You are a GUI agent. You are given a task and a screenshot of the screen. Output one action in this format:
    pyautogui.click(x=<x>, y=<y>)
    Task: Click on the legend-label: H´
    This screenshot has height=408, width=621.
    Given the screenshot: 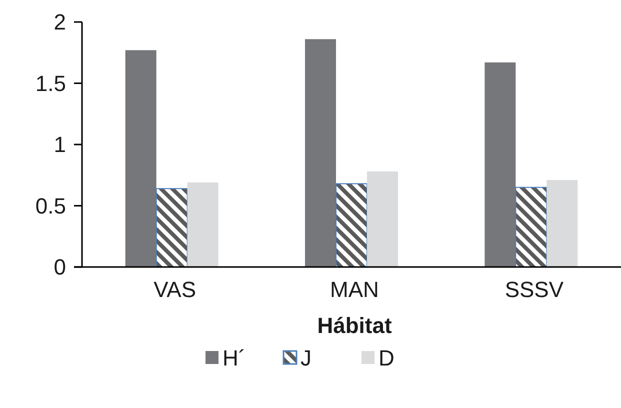 What is the action you would take?
    pyautogui.click(x=234, y=358)
    